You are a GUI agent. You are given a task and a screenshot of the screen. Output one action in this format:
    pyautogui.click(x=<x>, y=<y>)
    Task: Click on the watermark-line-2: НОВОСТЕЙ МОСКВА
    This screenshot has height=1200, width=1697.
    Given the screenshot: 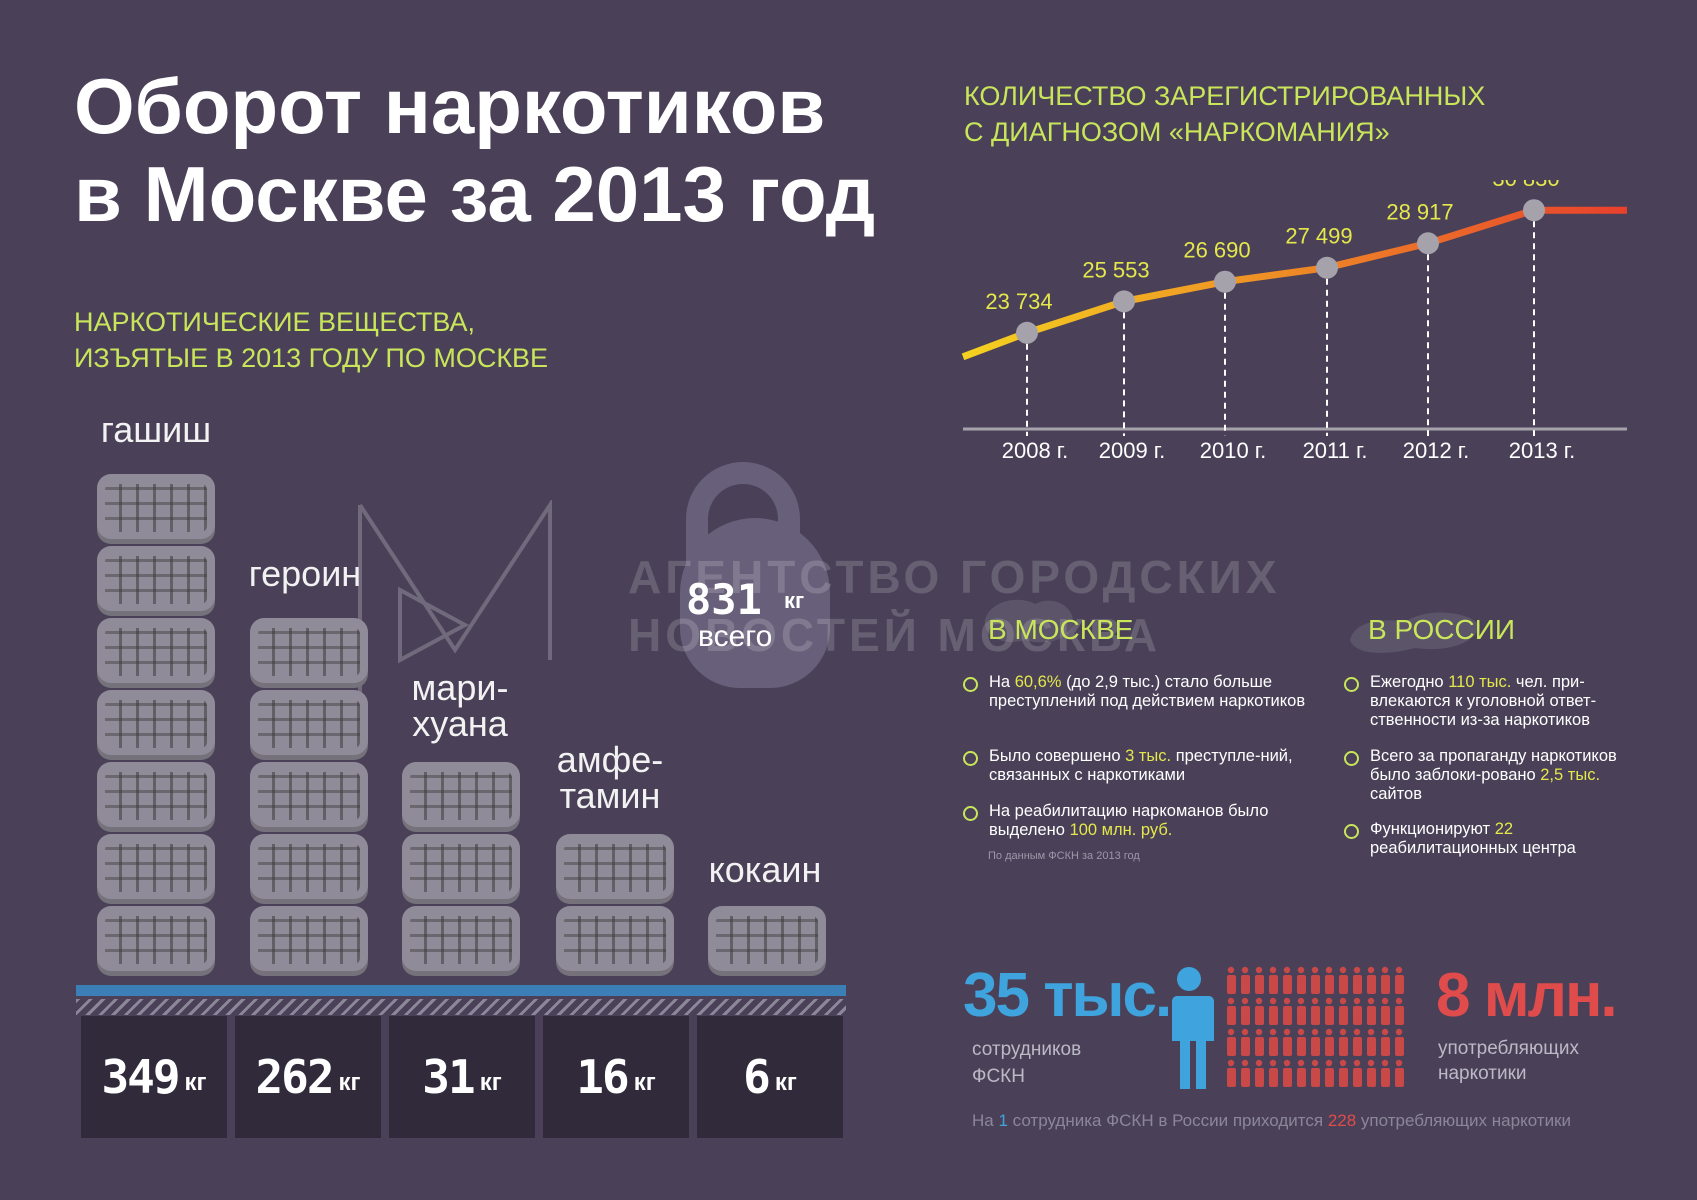 What is the action you would take?
    pyautogui.click(x=895, y=635)
    